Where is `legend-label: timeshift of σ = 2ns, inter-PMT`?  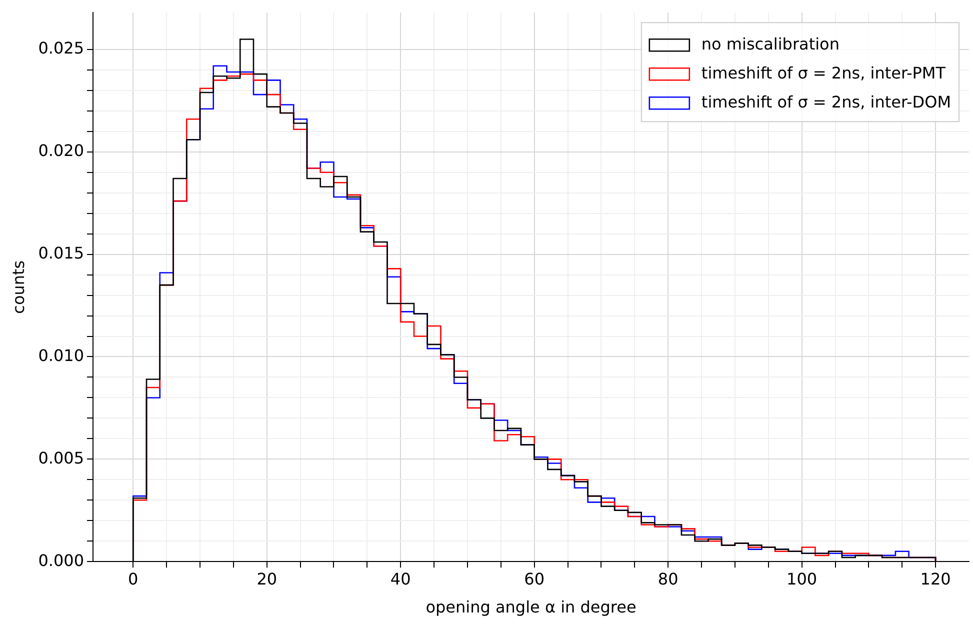 legend-label: timeshift of σ = 2ns, inter-PMT is located at coordinates (823, 72).